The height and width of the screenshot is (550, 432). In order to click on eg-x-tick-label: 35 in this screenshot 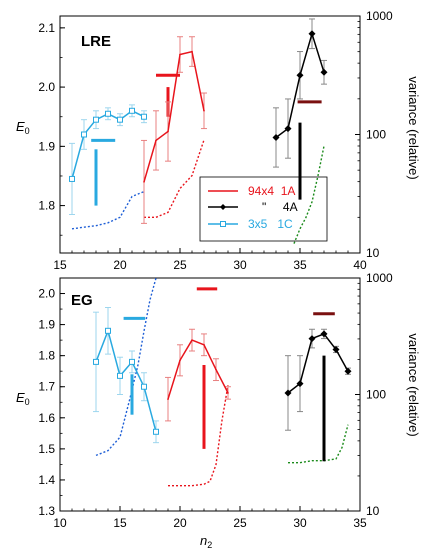, I will do `click(360, 523)`.